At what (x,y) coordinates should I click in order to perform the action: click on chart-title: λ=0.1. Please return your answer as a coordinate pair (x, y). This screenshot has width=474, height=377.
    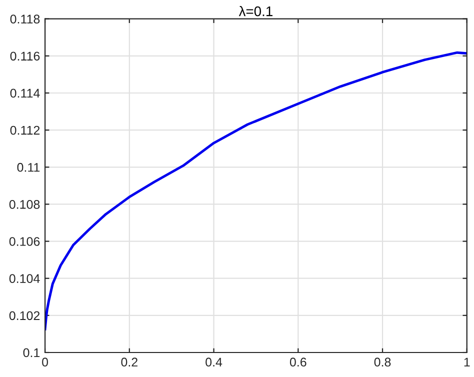
    Looking at the image, I should click on (255, 11).